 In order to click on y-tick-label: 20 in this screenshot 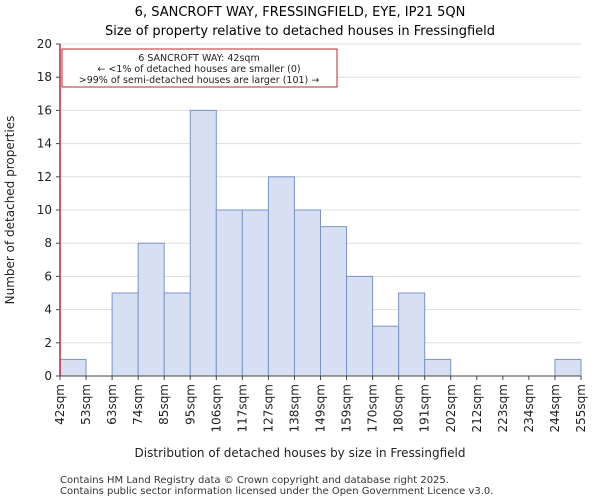, I will do `click(44, 44)`.